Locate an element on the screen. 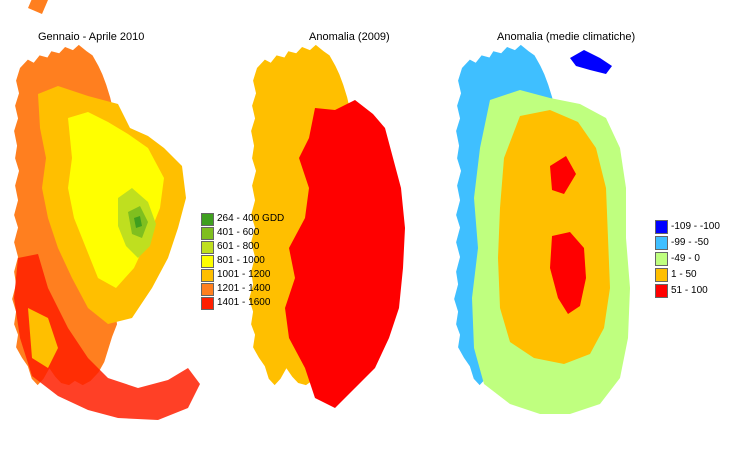 This screenshot has height=450, width=730. legend-anomaly-item: -99 - -50 is located at coordinates (687, 243).